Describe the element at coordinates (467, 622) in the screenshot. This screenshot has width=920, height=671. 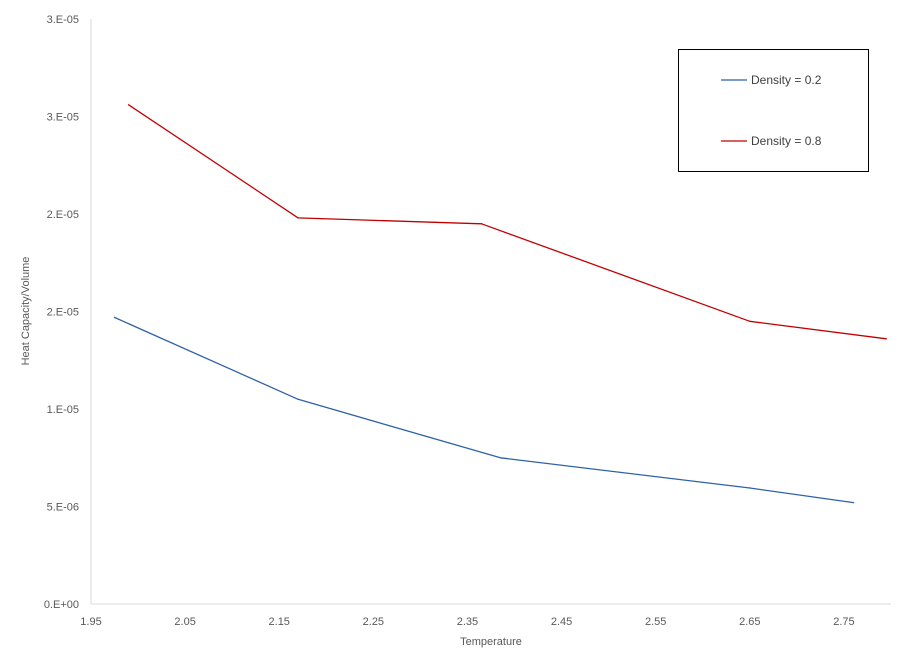
I see `x-tick-label: 2.35` at that location.